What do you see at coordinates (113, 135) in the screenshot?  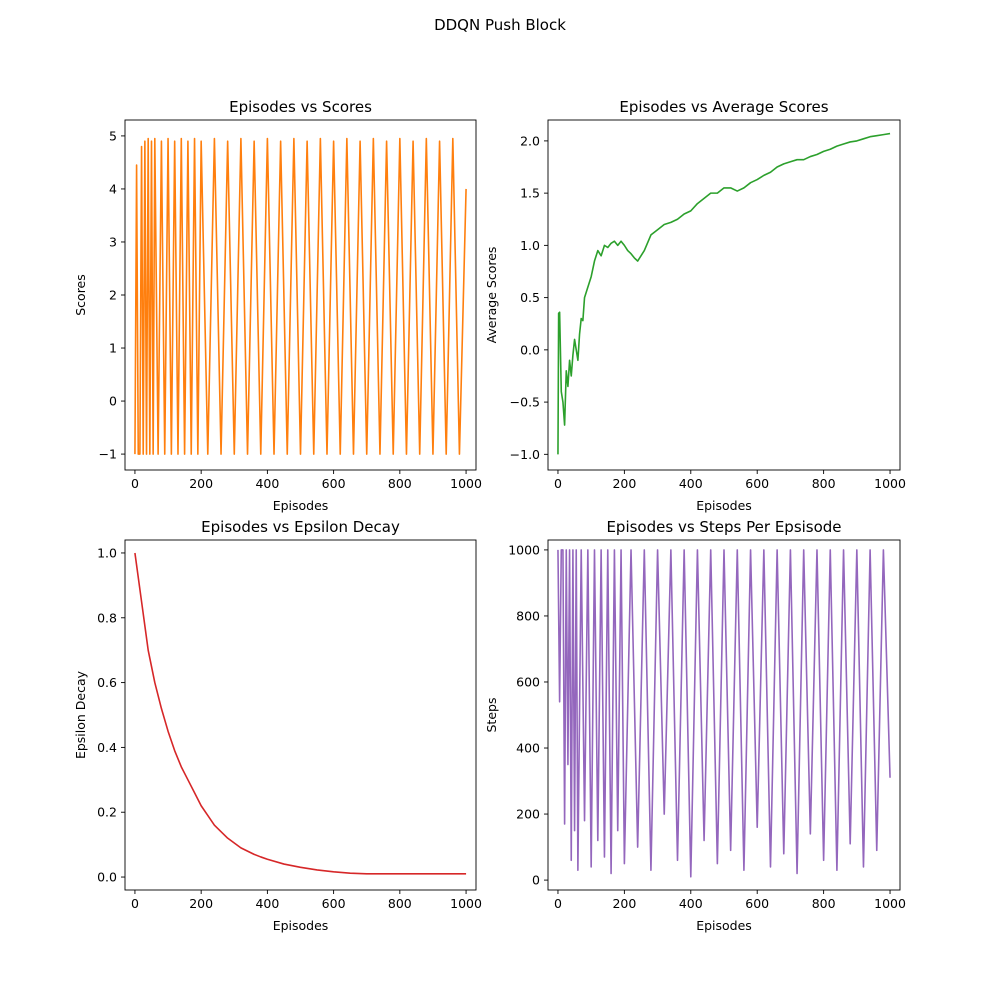 I see `y-tick-label: 5` at bounding box center [113, 135].